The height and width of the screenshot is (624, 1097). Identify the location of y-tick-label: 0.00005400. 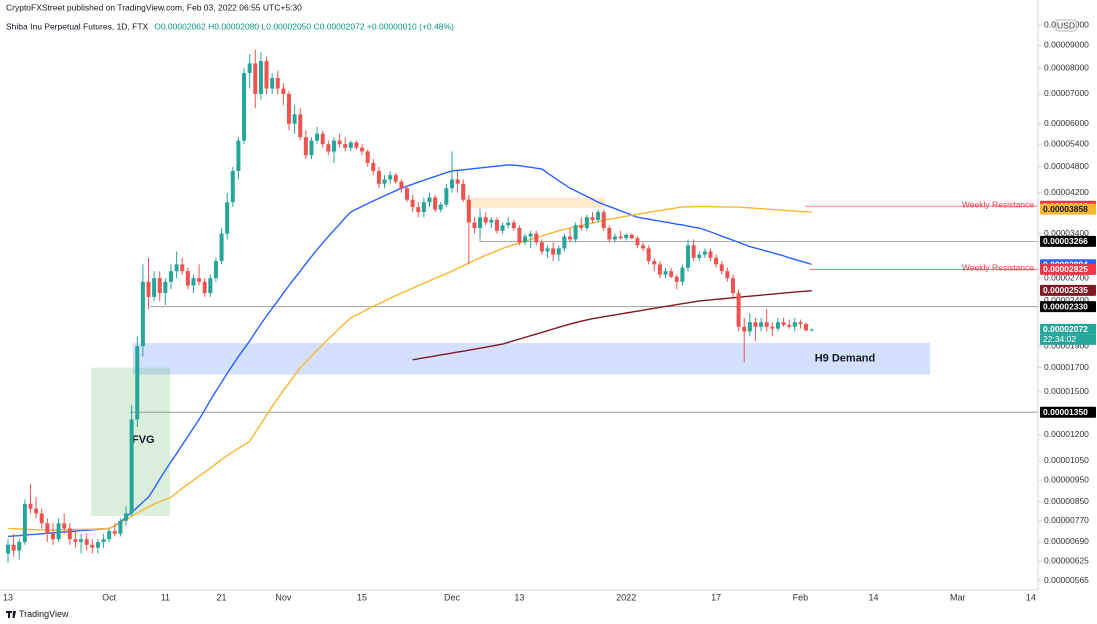
(1066, 143).